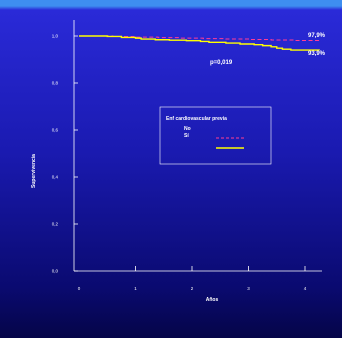 The height and width of the screenshot is (338, 342). Describe the element at coordinates (55, 271) in the screenshot. I see `y-tick-label: 0,0` at that location.